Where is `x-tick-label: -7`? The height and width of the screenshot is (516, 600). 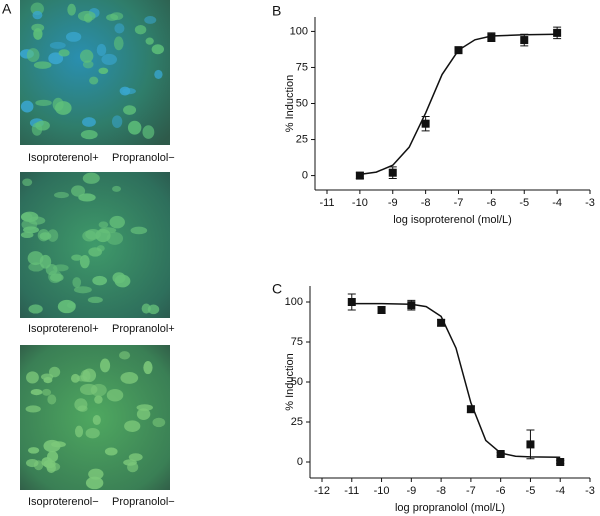 x-tick-label: -7 is located at coordinates (459, 203).